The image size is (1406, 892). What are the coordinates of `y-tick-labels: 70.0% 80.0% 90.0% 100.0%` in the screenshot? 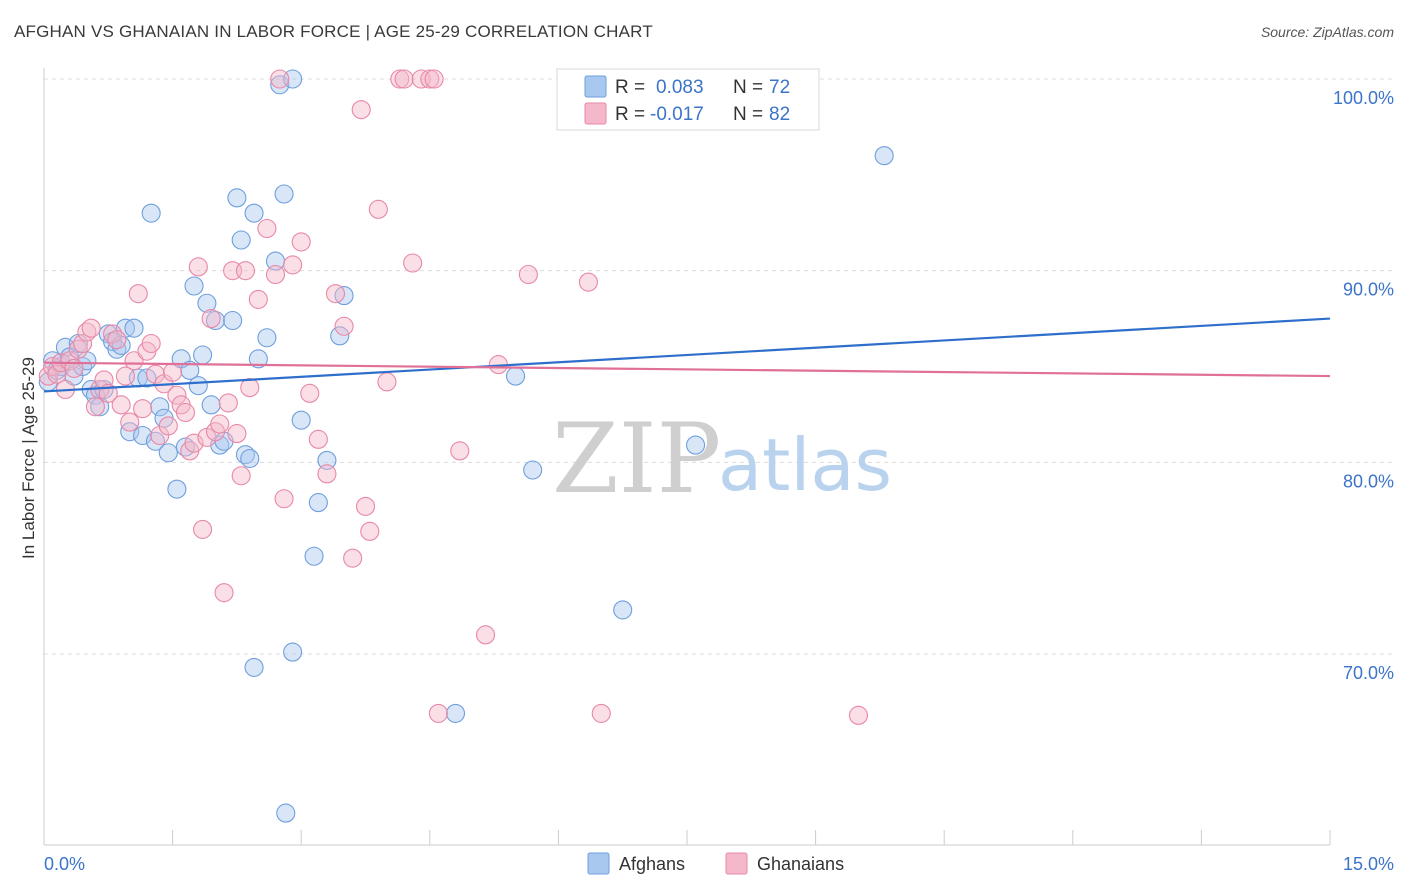 It's located at (1363, 385).